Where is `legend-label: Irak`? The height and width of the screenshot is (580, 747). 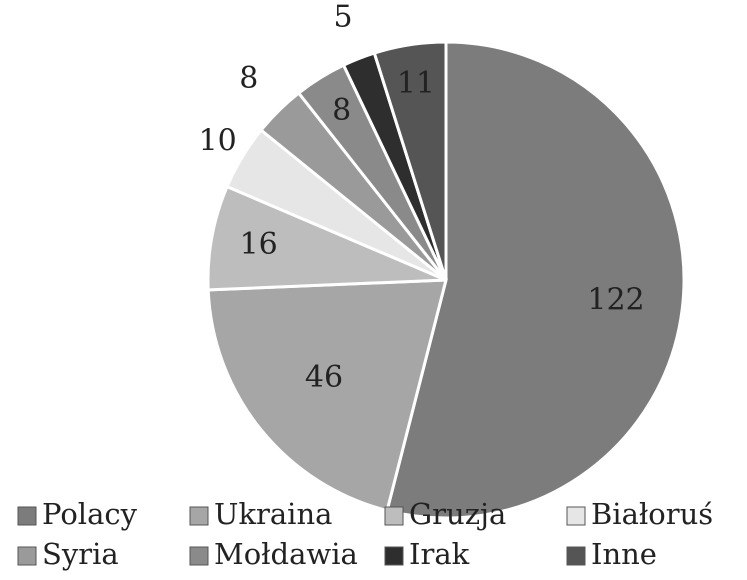
legend-label: Irak is located at coordinates (439, 554).